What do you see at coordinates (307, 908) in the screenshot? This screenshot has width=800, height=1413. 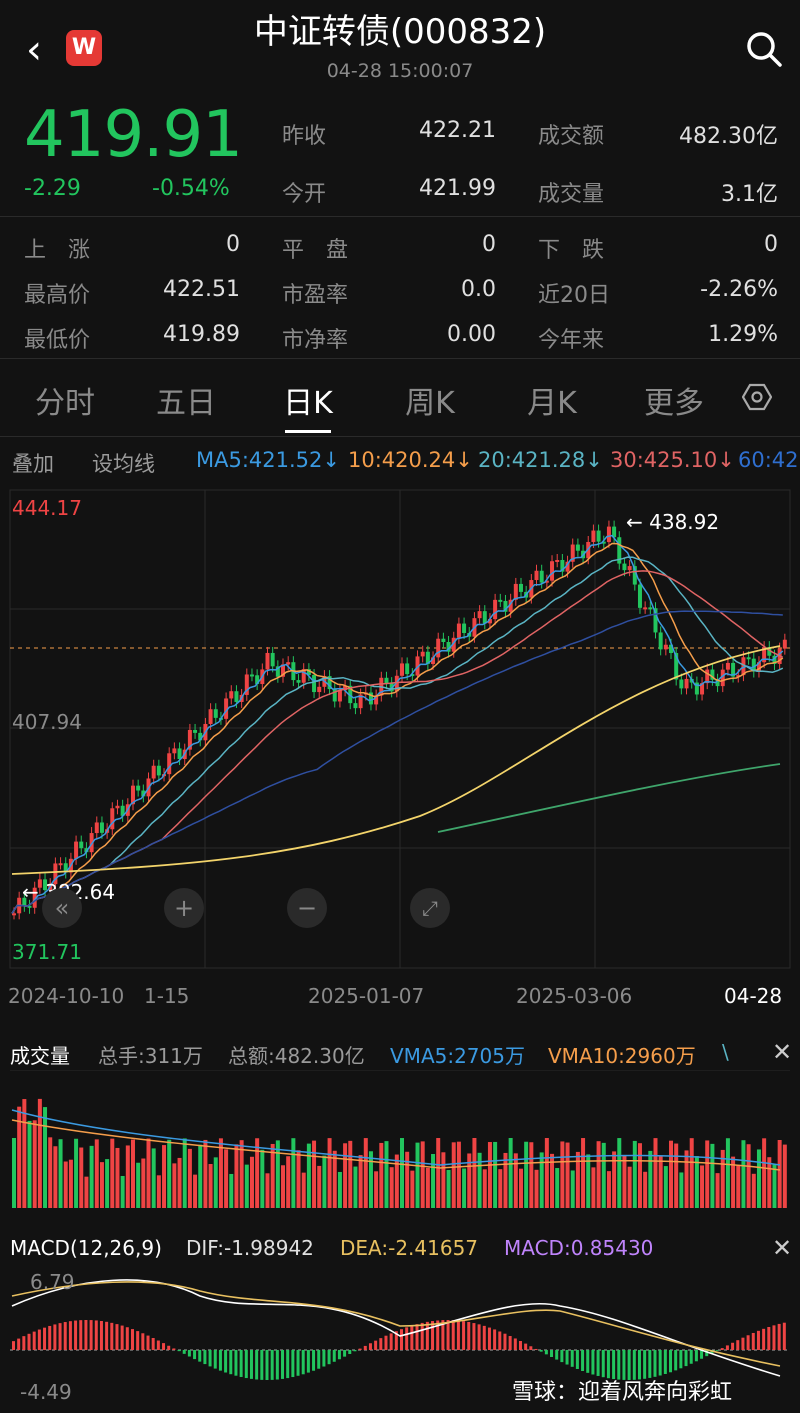 I see `zoom-out-icon: −` at bounding box center [307, 908].